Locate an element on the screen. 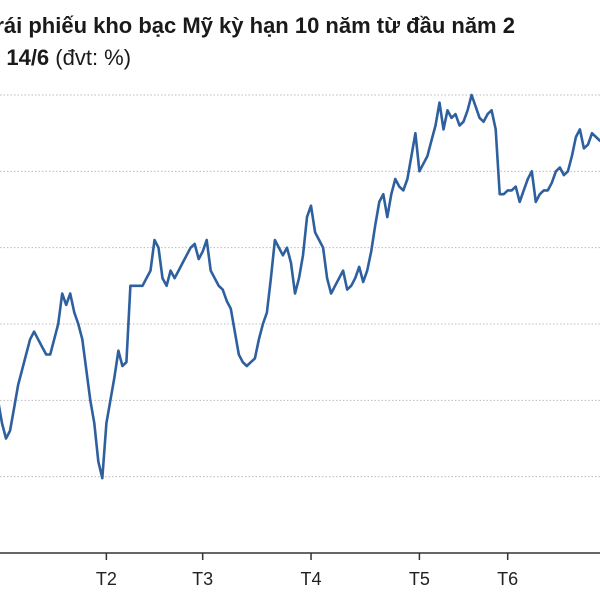 The width and height of the screenshot is (600, 600). x-tick-label: T5 is located at coordinates (419, 579).